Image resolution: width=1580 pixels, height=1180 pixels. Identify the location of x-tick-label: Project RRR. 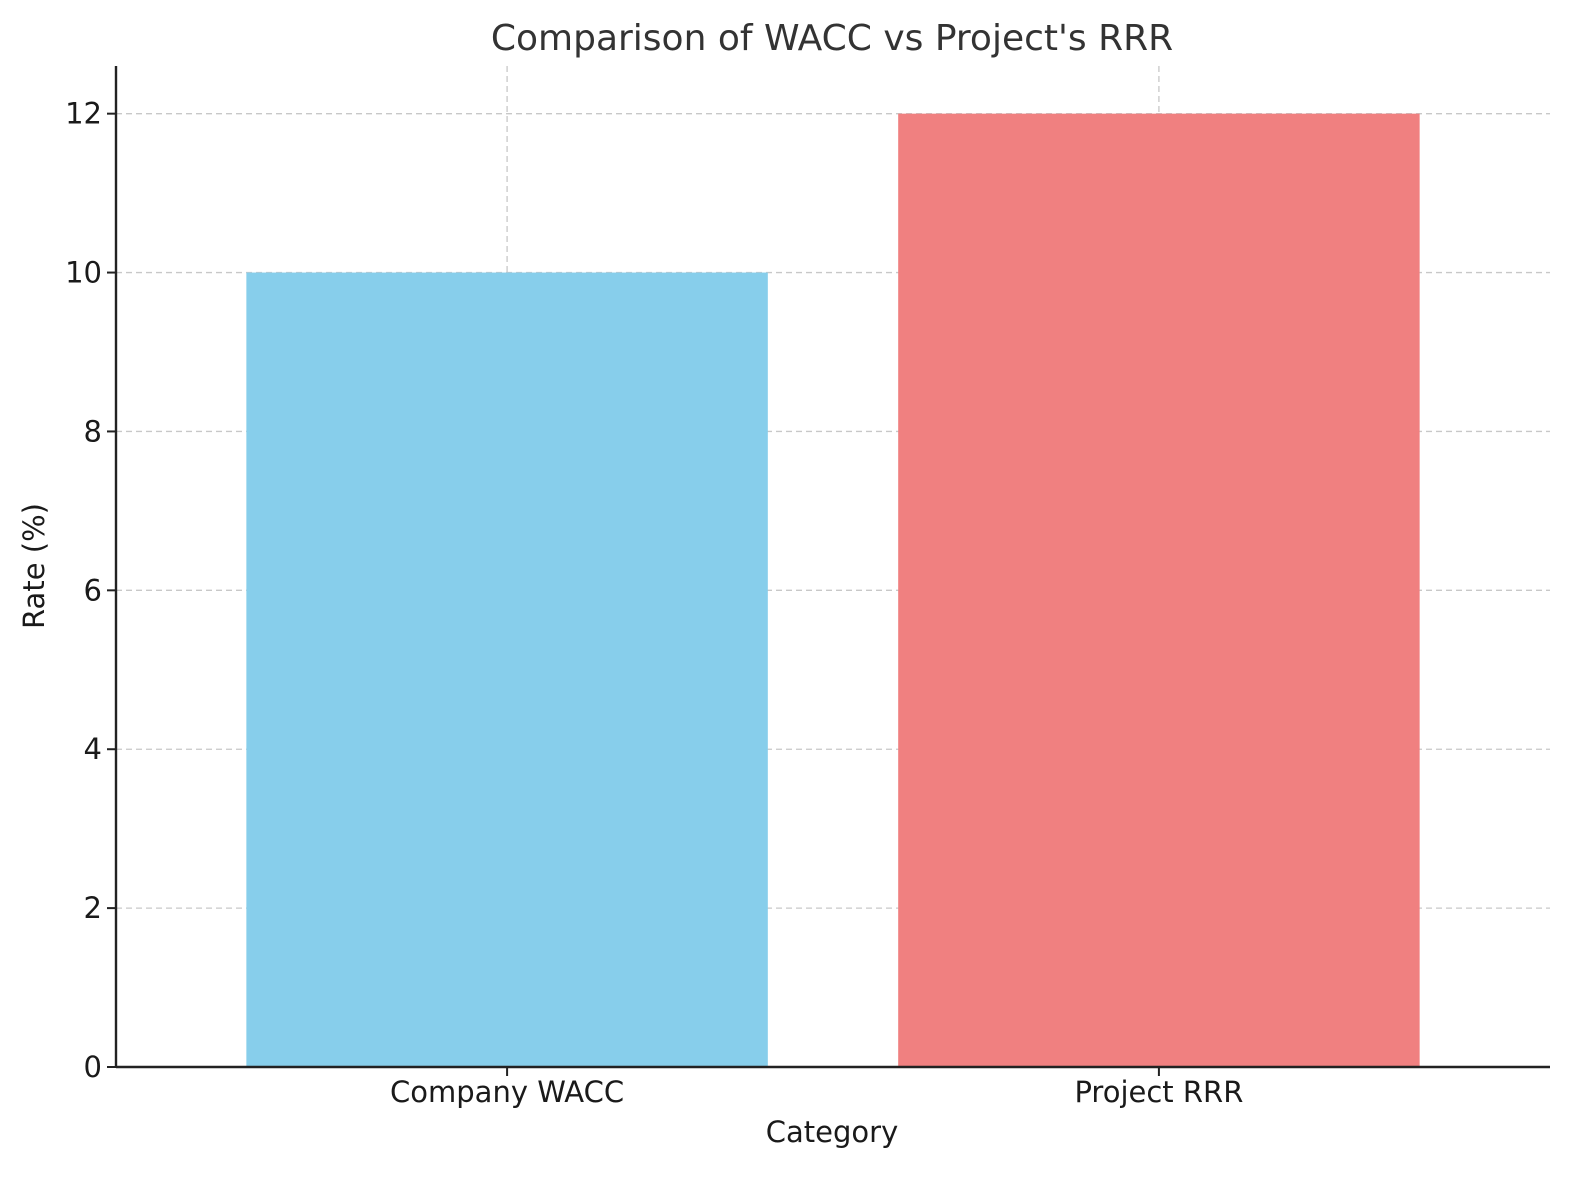
(1158, 1092).